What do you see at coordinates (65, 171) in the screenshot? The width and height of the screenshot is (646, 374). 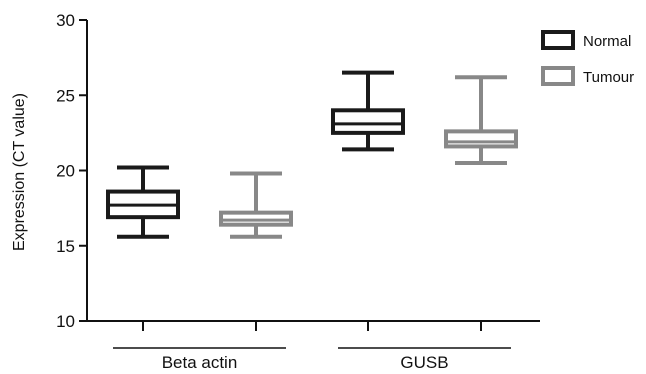 I see `y-tick-label: 20` at bounding box center [65, 171].